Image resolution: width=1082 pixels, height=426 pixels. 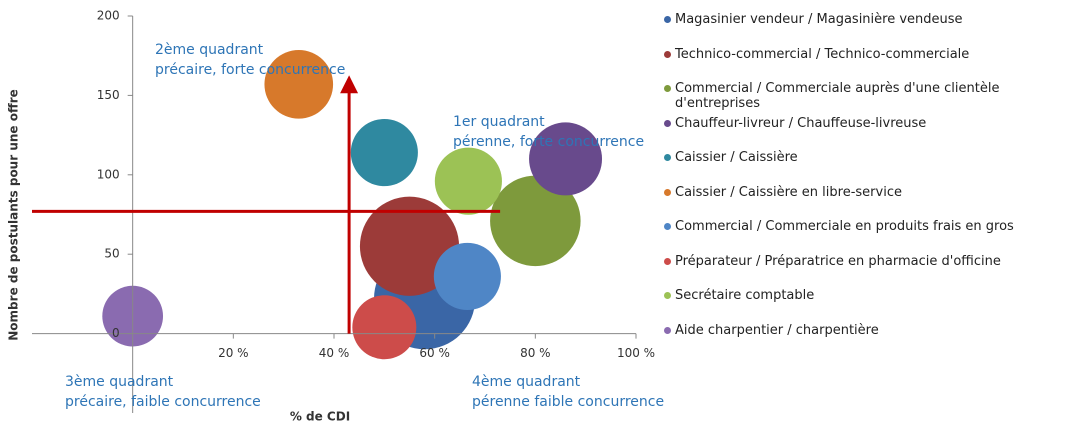 I want to click on y-tick-label: 50, so click(x=111, y=254).